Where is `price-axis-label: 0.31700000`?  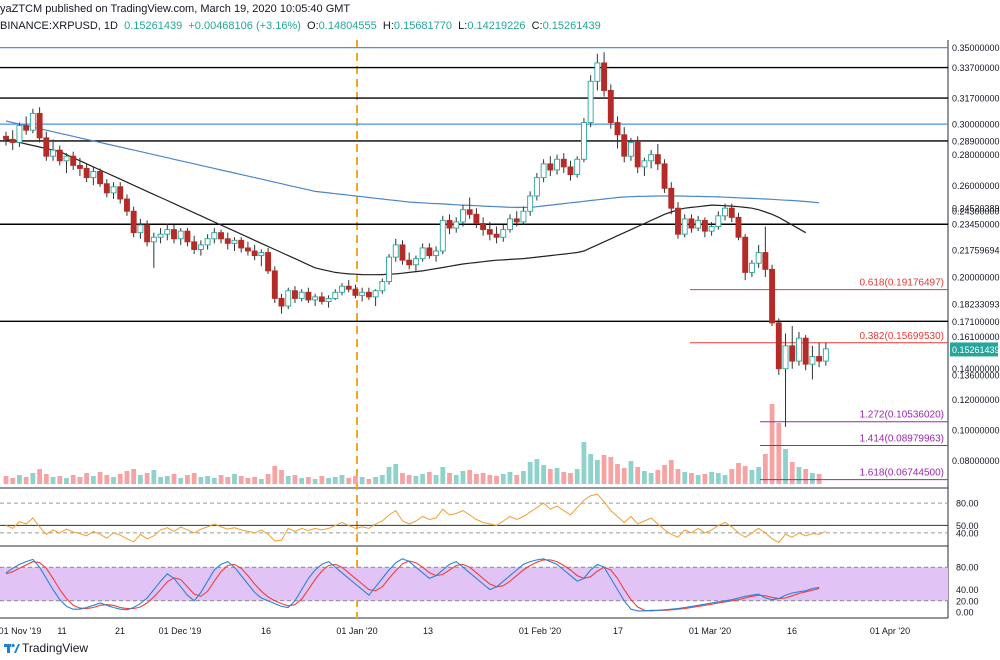
price-axis-label: 0.31700000 is located at coordinates (976, 99).